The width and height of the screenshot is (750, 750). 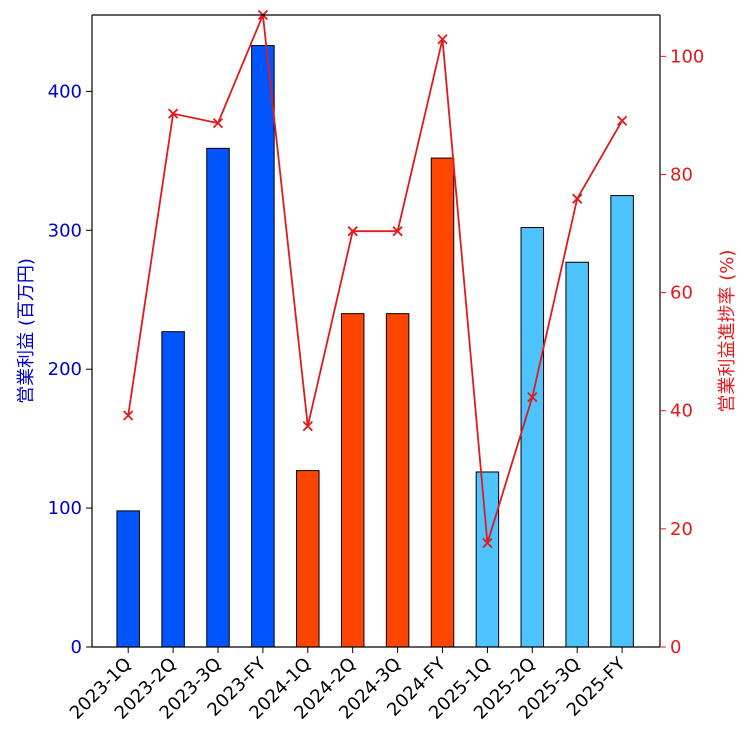 I want to click on progress-point-2025-FY, so click(x=622, y=120).